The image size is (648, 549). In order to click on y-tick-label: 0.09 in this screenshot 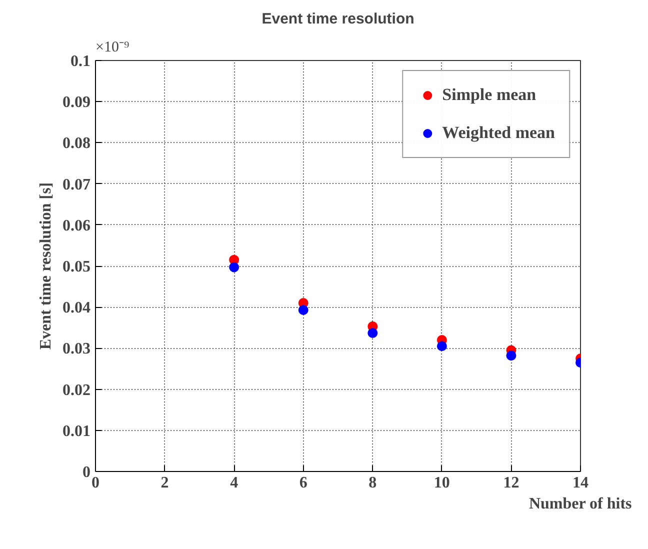, I will do `click(76, 103)`.